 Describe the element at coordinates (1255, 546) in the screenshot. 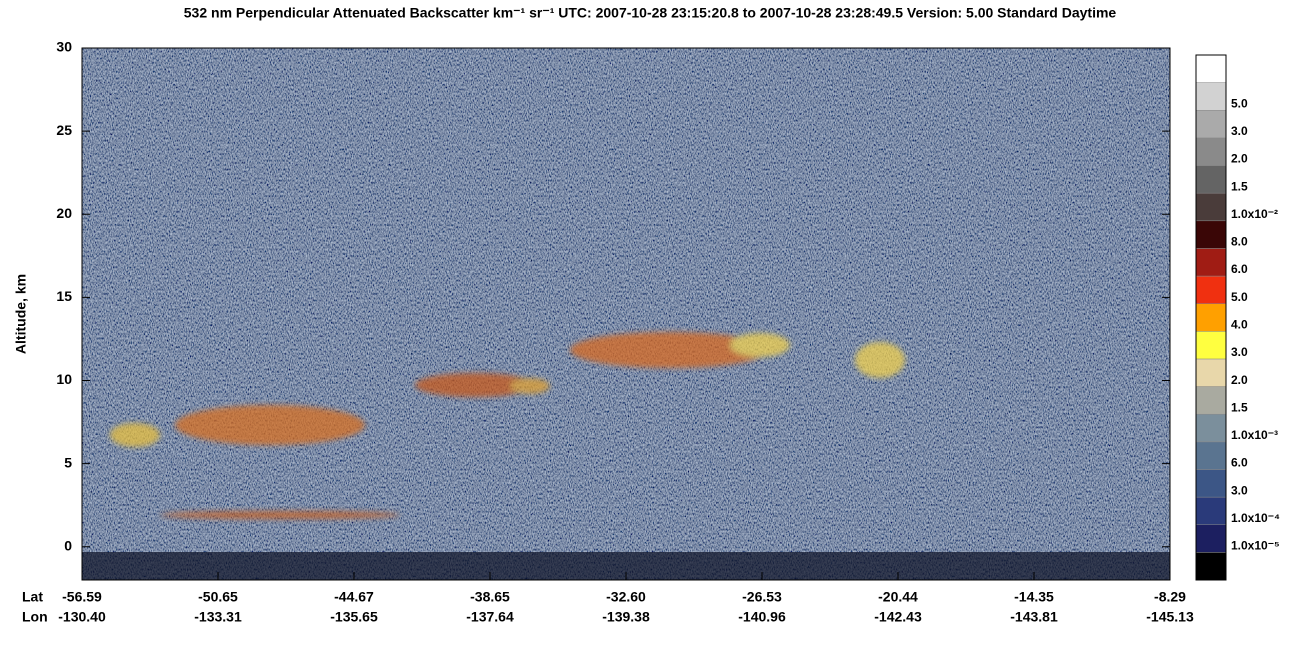

I see `colorbar-label: 1.0x10⁻⁵` at that location.